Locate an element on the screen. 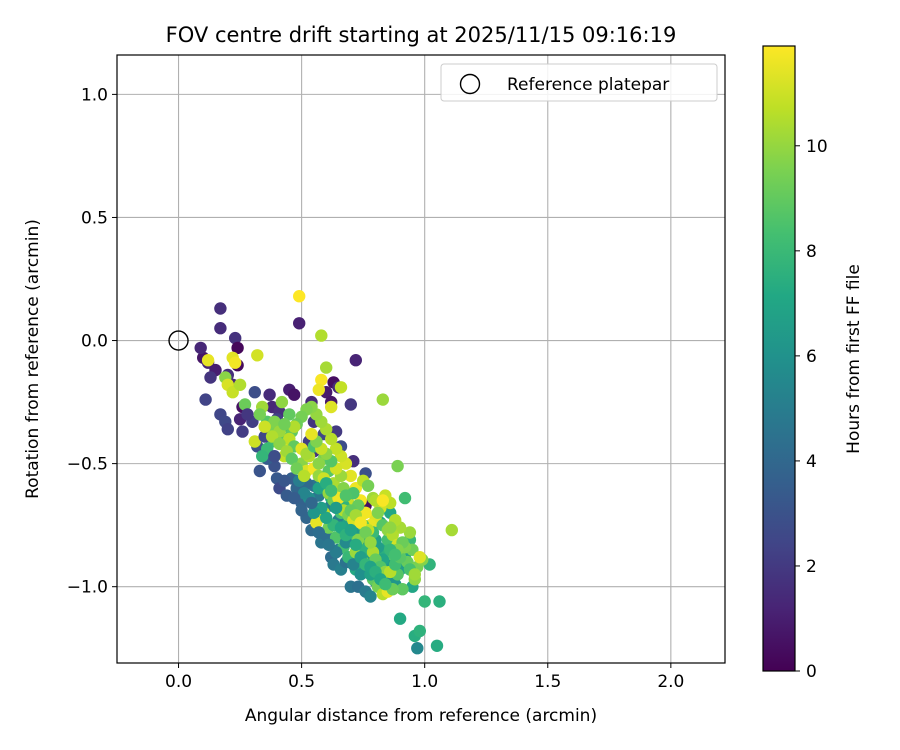  y-axis-label: Rotation from reference (arcmin) is located at coordinates (33, 359).